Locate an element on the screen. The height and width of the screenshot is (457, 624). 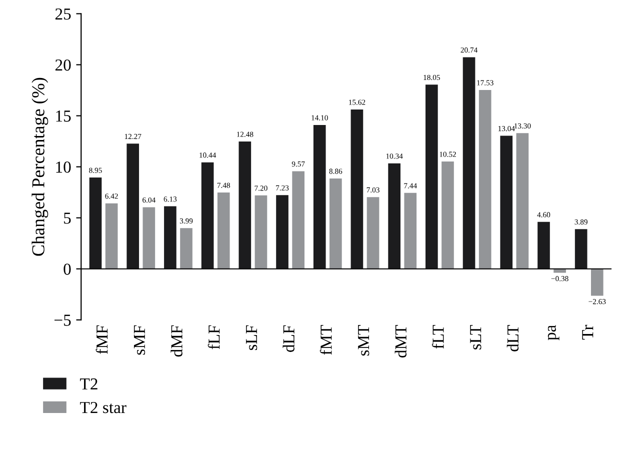
y-axis-title: Changed Percentage (%) is located at coordinates (40, 167).